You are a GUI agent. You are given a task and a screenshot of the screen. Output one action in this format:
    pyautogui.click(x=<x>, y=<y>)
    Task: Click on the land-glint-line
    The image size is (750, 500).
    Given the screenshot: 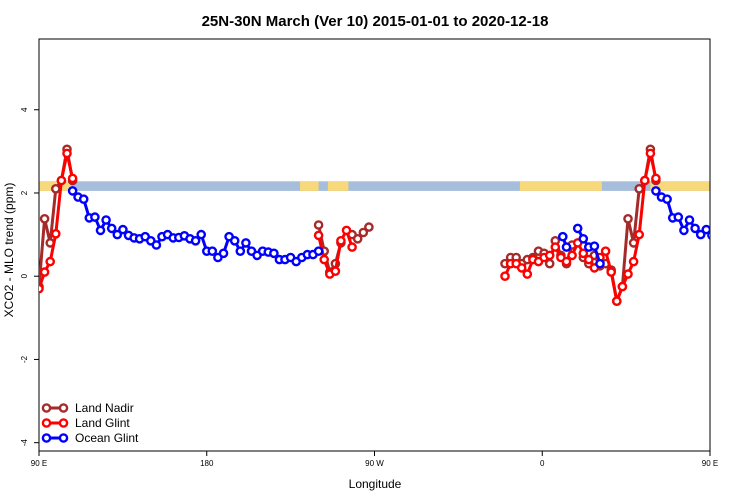 What is the action you would take?
    pyautogui.click(x=580, y=227)
    